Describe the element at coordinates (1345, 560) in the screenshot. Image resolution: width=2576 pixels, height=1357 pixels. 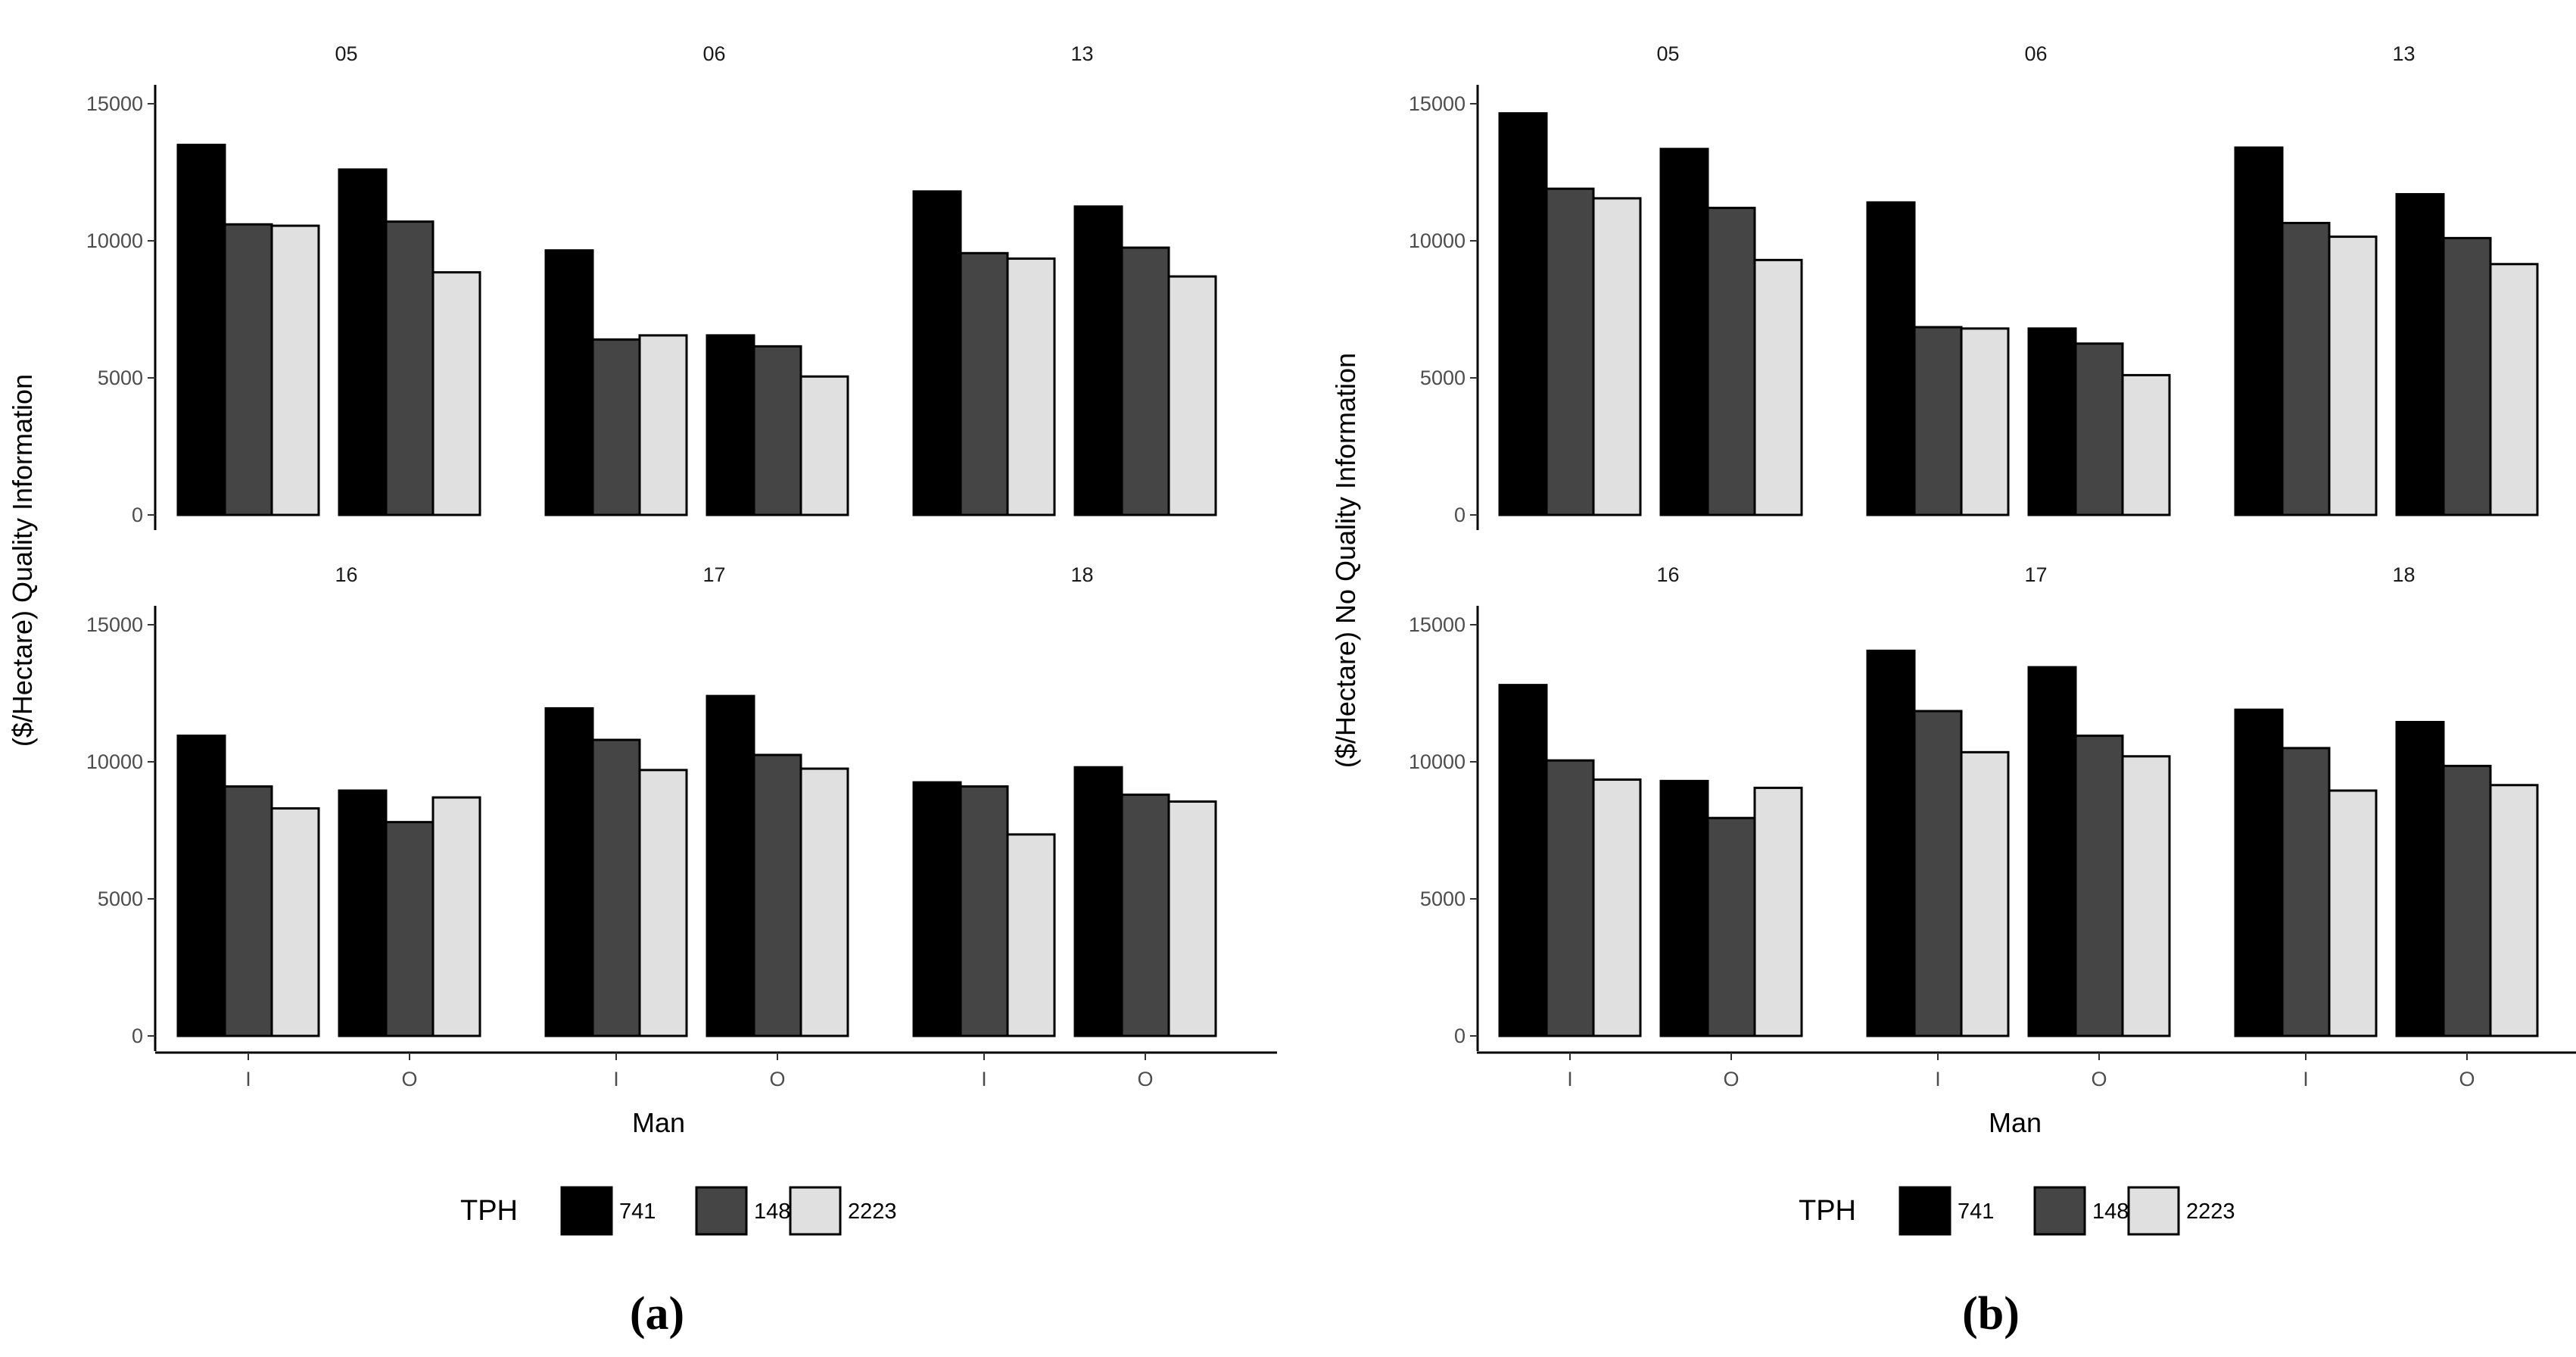
I see `y-axis-title: ($/Hectare) No Quality Information` at that location.